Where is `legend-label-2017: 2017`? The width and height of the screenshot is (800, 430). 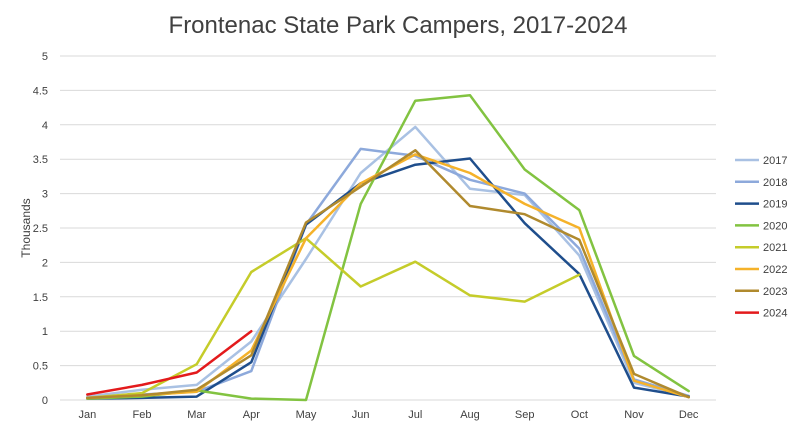 legend-label-2017: 2017 is located at coordinates (775, 161).